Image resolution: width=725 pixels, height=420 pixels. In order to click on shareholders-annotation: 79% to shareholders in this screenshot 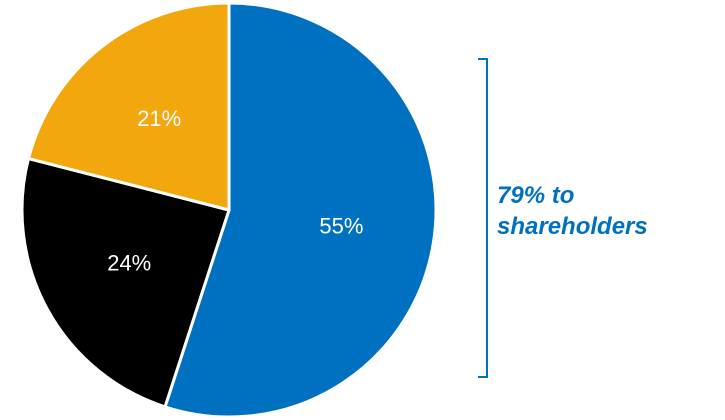, I will do `click(572, 211)`.